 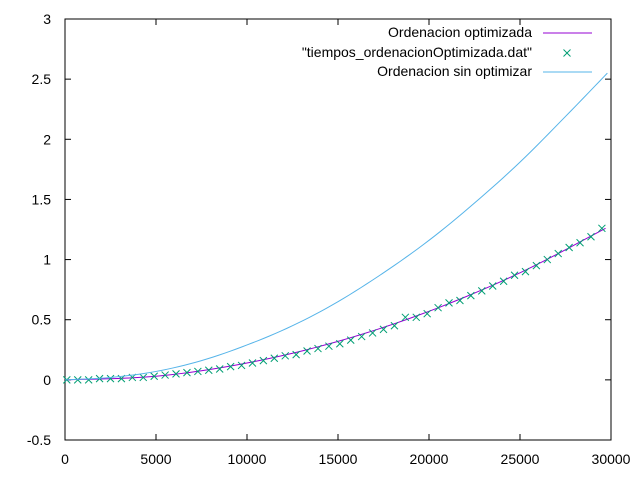 What do you see at coordinates (42, 320) in the screenshot?
I see `y-tick-label: 0.5` at bounding box center [42, 320].